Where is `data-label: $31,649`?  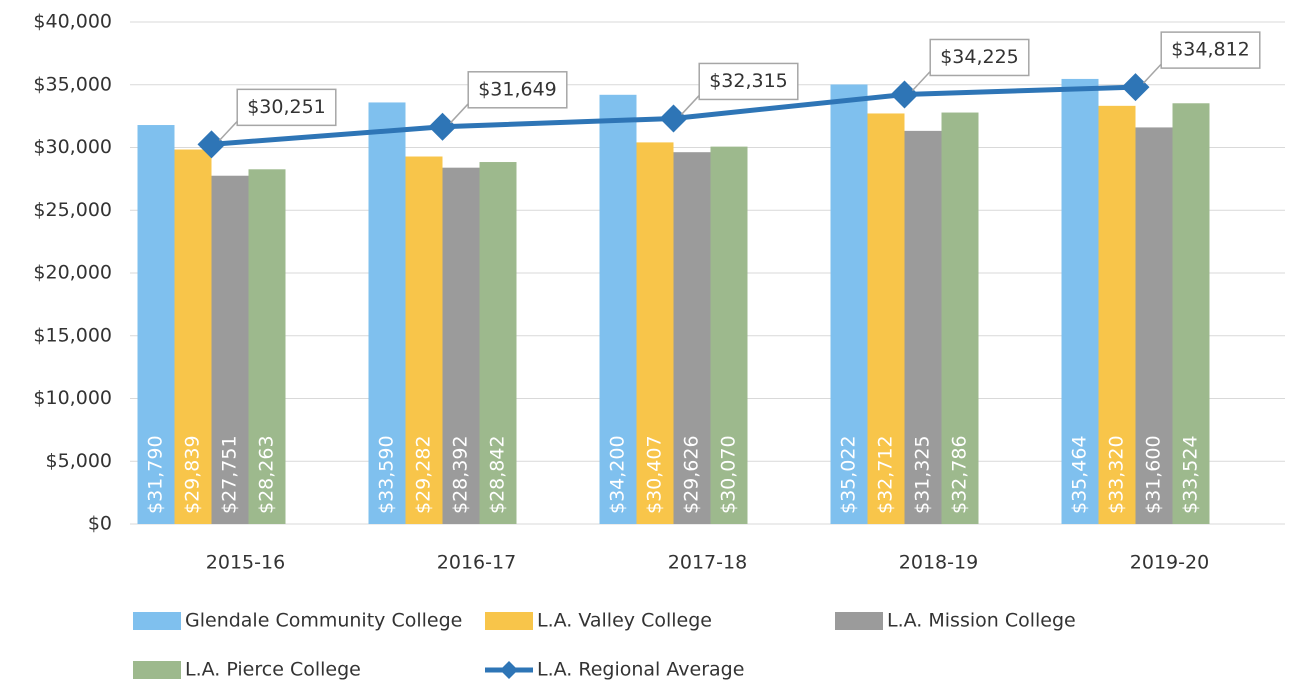
data-label: $31,649 is located at coordinates (517, 90).